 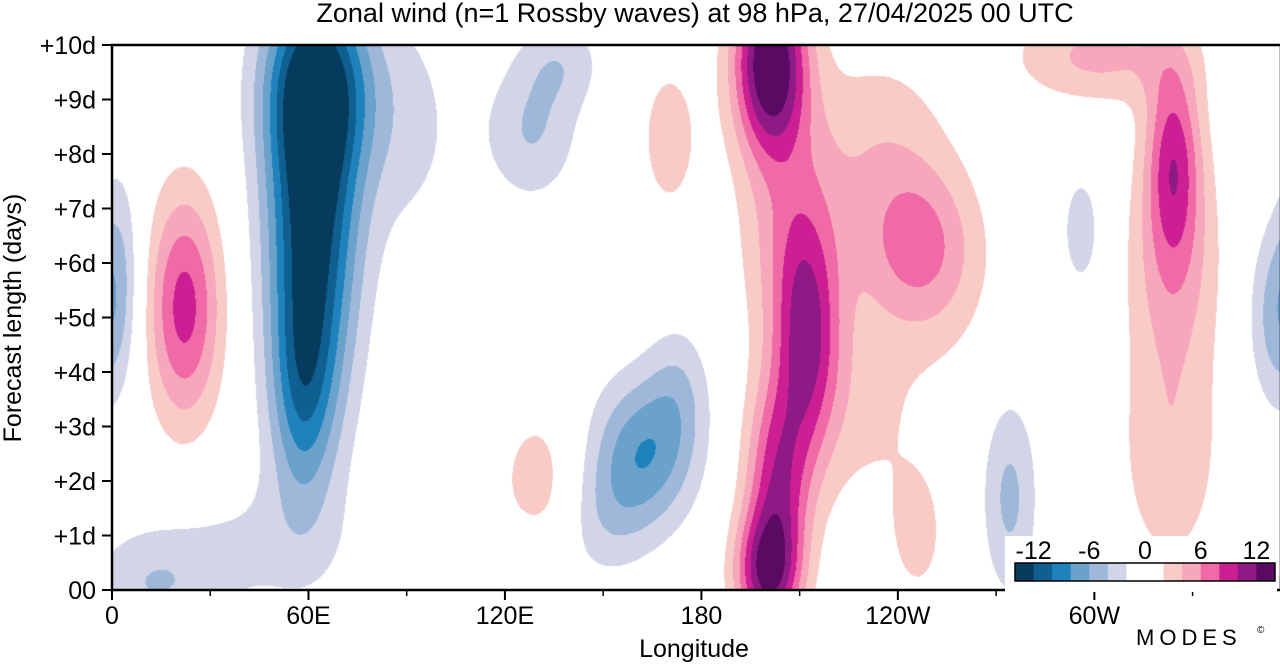 I want to click on y-axis: 00 +1d +2d +3d +4d +5d +6d +7d +8d +9d +10d, so click(x=76, y=318).